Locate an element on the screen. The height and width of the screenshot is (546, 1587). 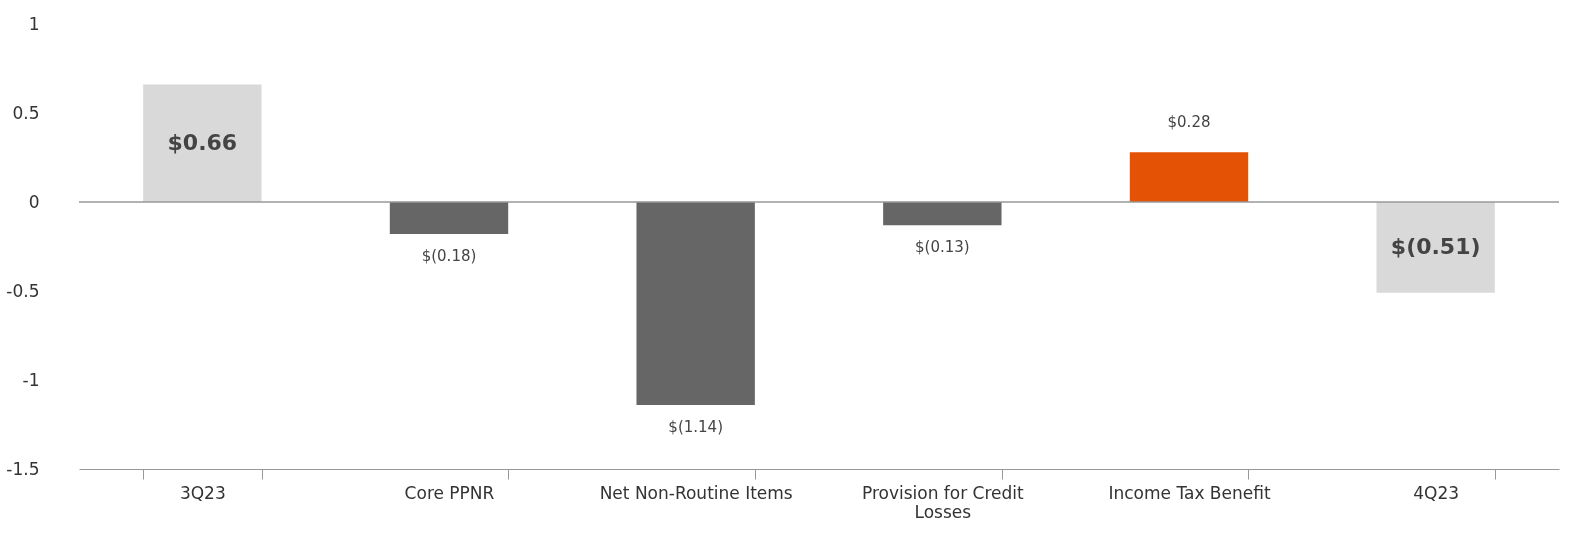
x-tick-label: Net Non-Routine Items is located at coordinates (696, 492).